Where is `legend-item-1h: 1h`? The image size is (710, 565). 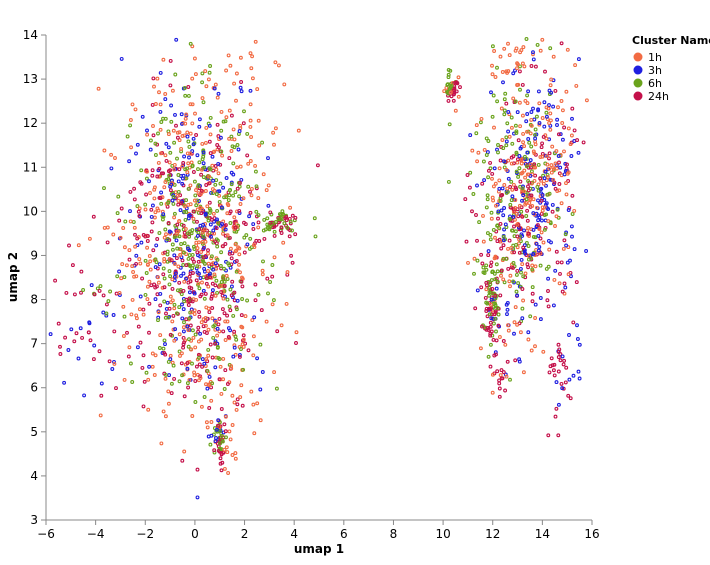 legend-item-1h: 1h is located at coordinates (647, 57).